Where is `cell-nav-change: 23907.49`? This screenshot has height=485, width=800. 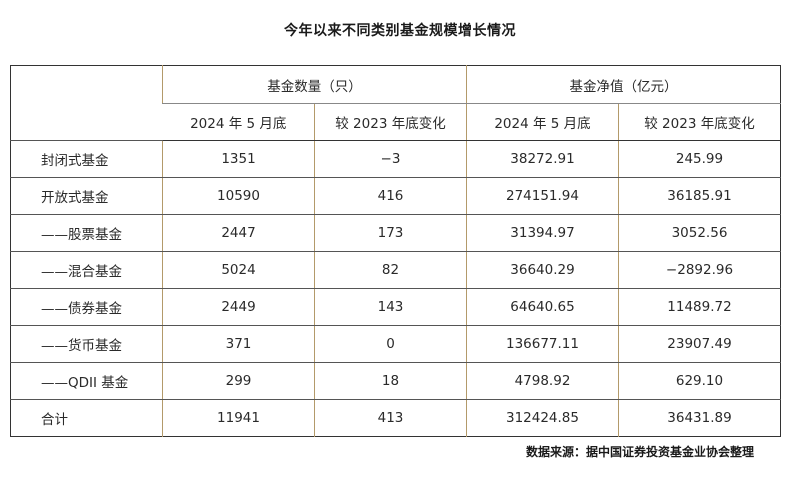
cell-nav-change: 23907.49 is located at coordinates (699, 344).